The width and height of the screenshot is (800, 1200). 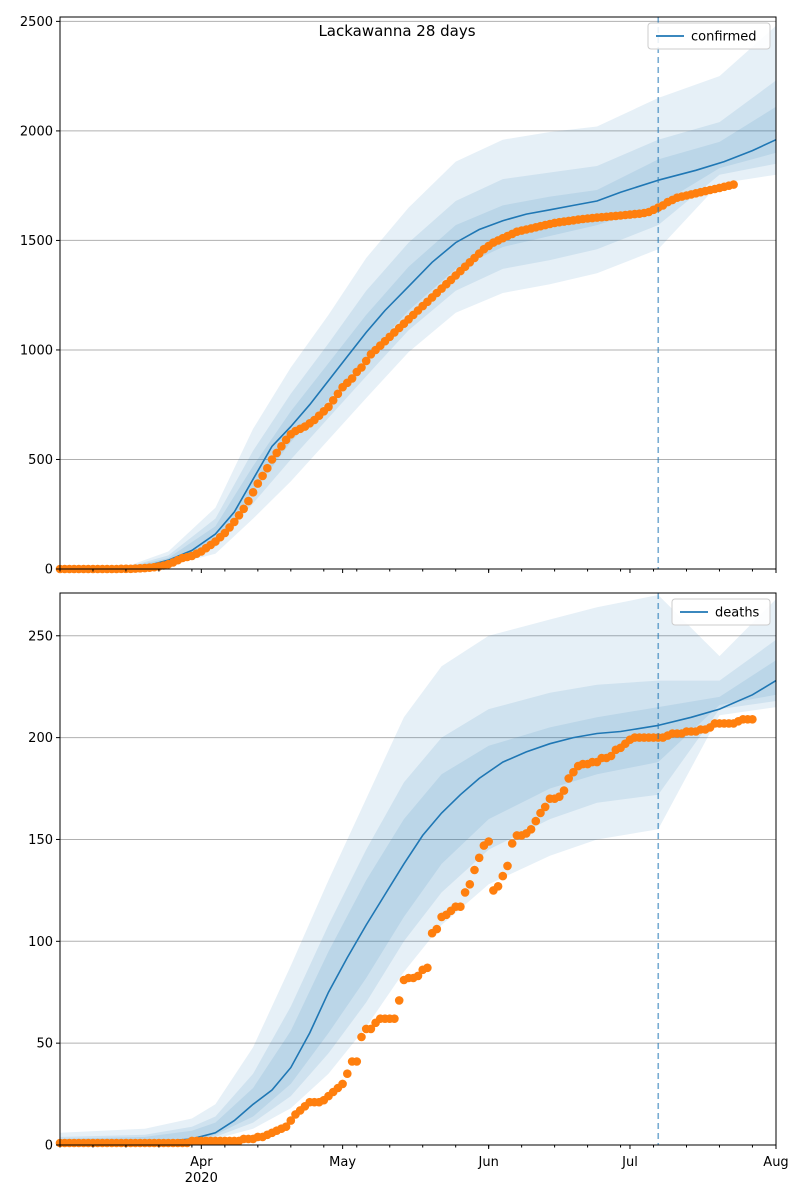 I want to click on x-tick-sublabel: 2020, so click(x=201, y=1178).